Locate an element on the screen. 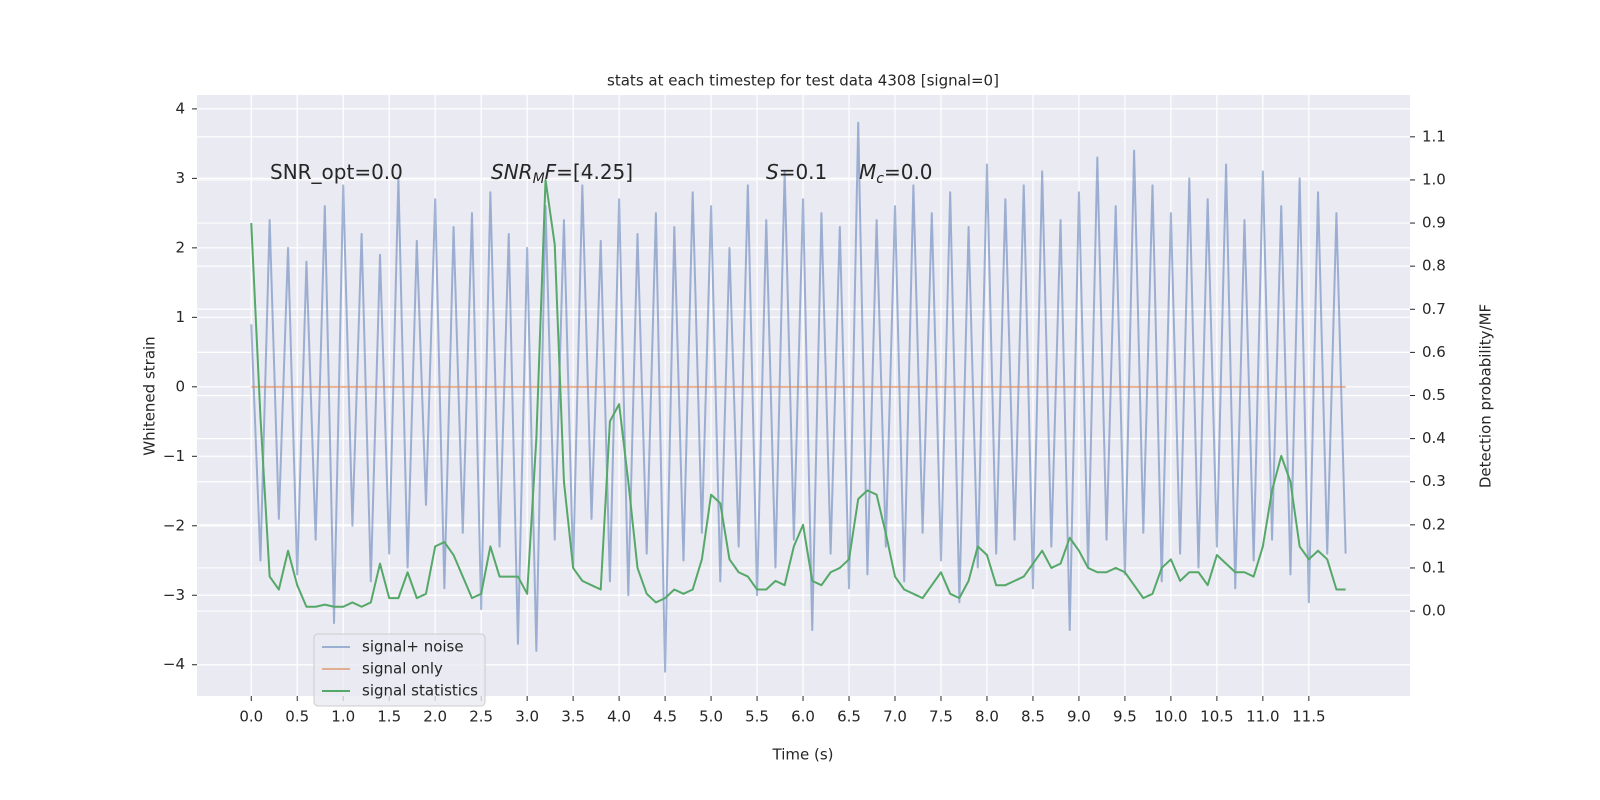  annotation-part: SNR_opt=0.0 is located at coordinates (336, 172).